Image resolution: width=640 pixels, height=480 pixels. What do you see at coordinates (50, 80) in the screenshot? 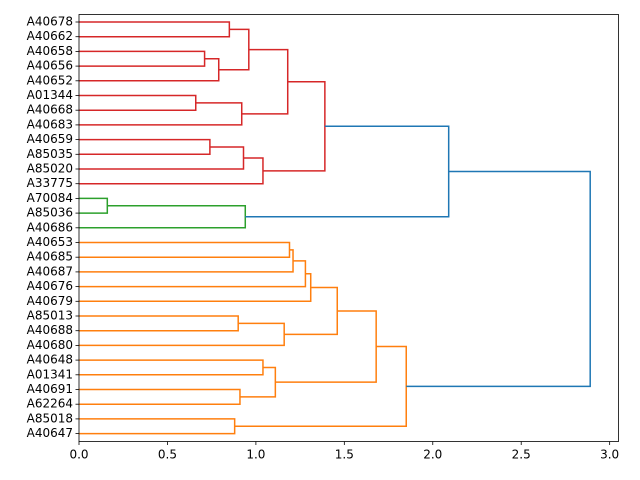
I see `leaf-label-a40652: A40652` at bounding box center [50, 80].